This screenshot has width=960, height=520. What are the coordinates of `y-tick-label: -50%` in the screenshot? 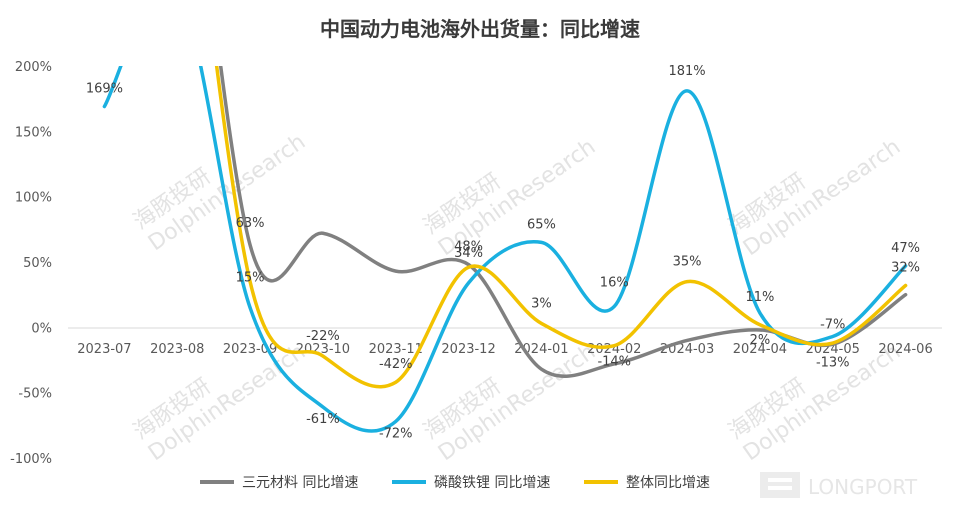 It's located at (35, 394).